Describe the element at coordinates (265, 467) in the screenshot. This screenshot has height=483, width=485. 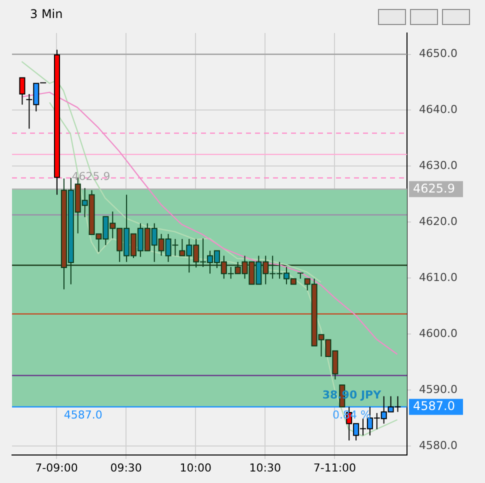
I see `x-tick-label: 10:30` at that location.